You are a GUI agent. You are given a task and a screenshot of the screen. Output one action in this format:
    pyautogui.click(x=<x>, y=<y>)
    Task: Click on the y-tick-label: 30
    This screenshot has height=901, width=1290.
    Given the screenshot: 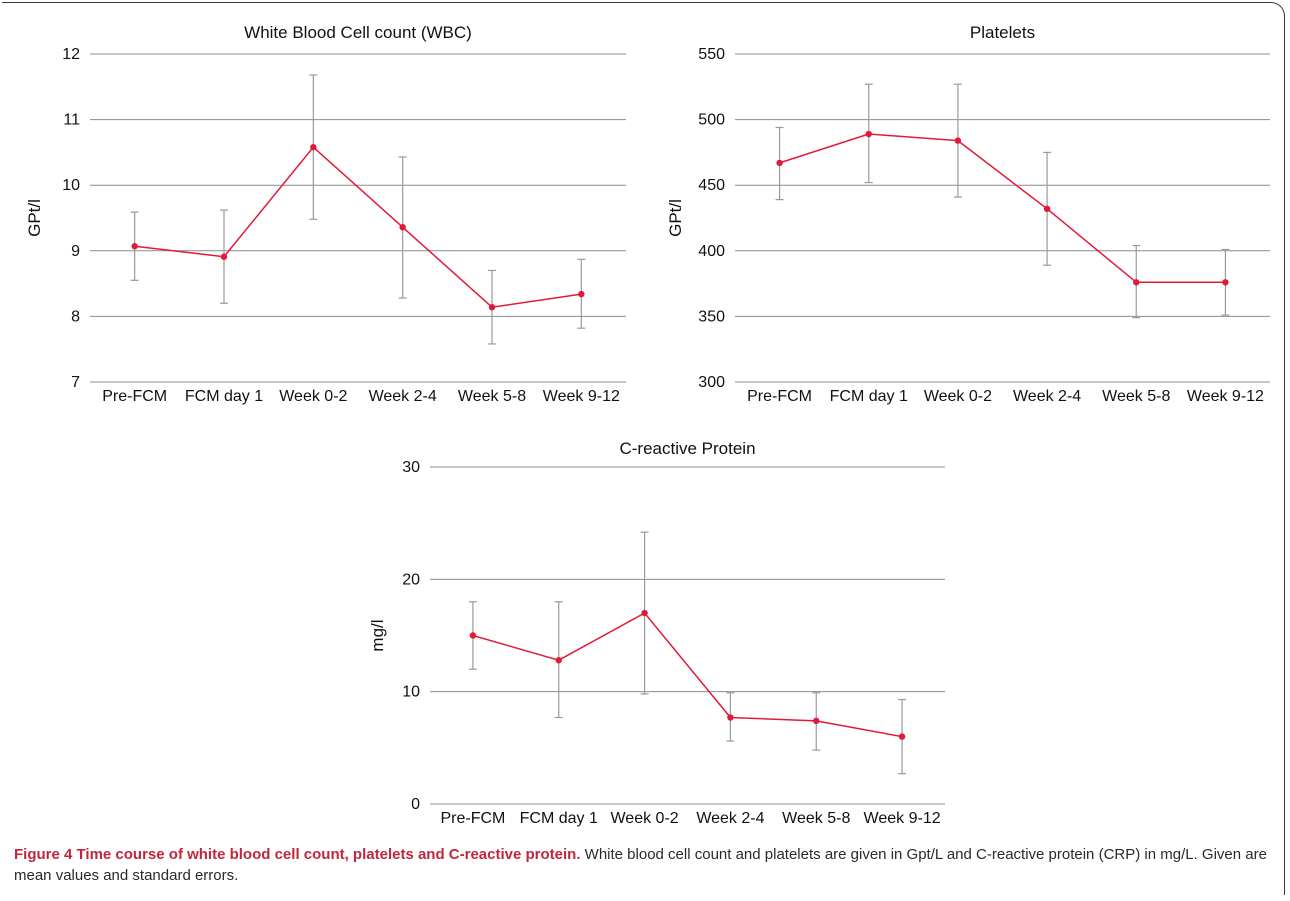 What is the action you would take?
    pyautogui.click(x=411, y=467)
    